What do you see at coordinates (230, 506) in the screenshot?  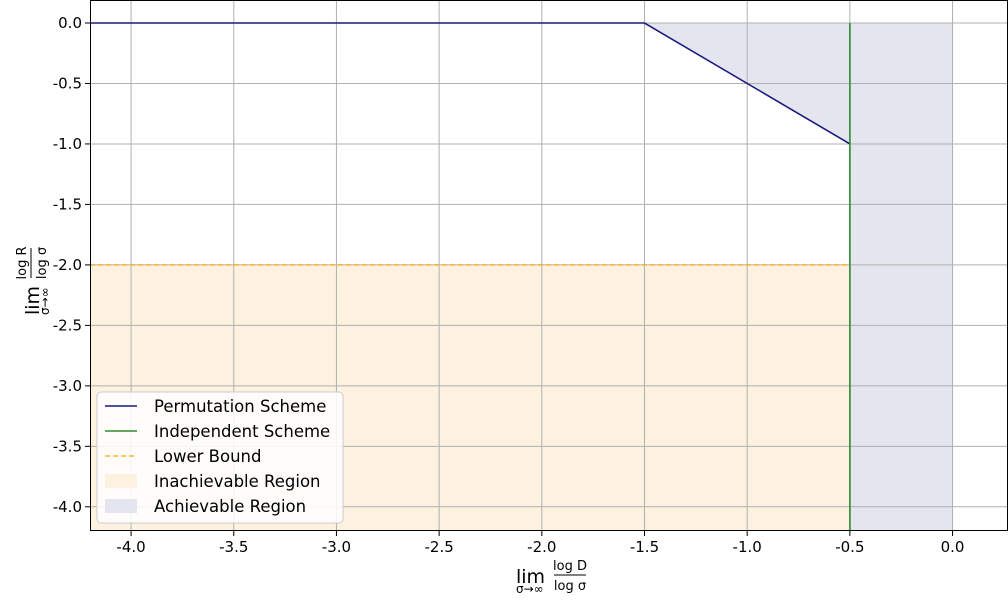 I see `legend-label-4: Achievable Region` at bounding box center [230, 506].